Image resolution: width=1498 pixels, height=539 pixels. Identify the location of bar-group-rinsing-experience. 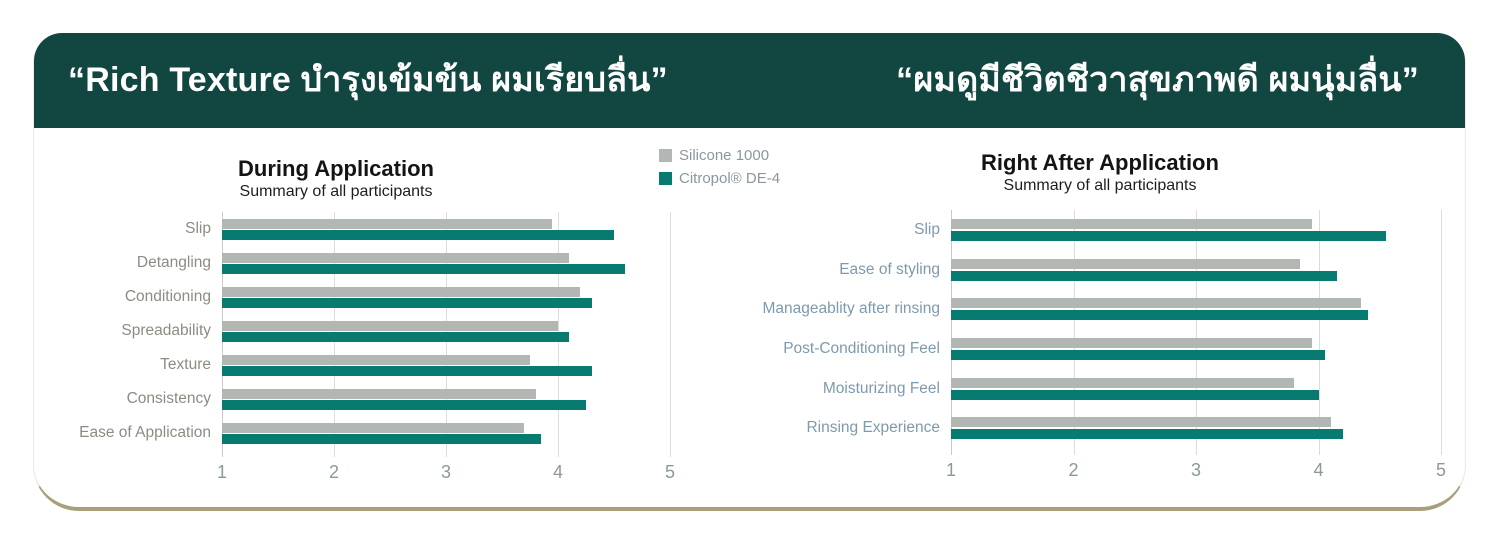
(1196, 428).